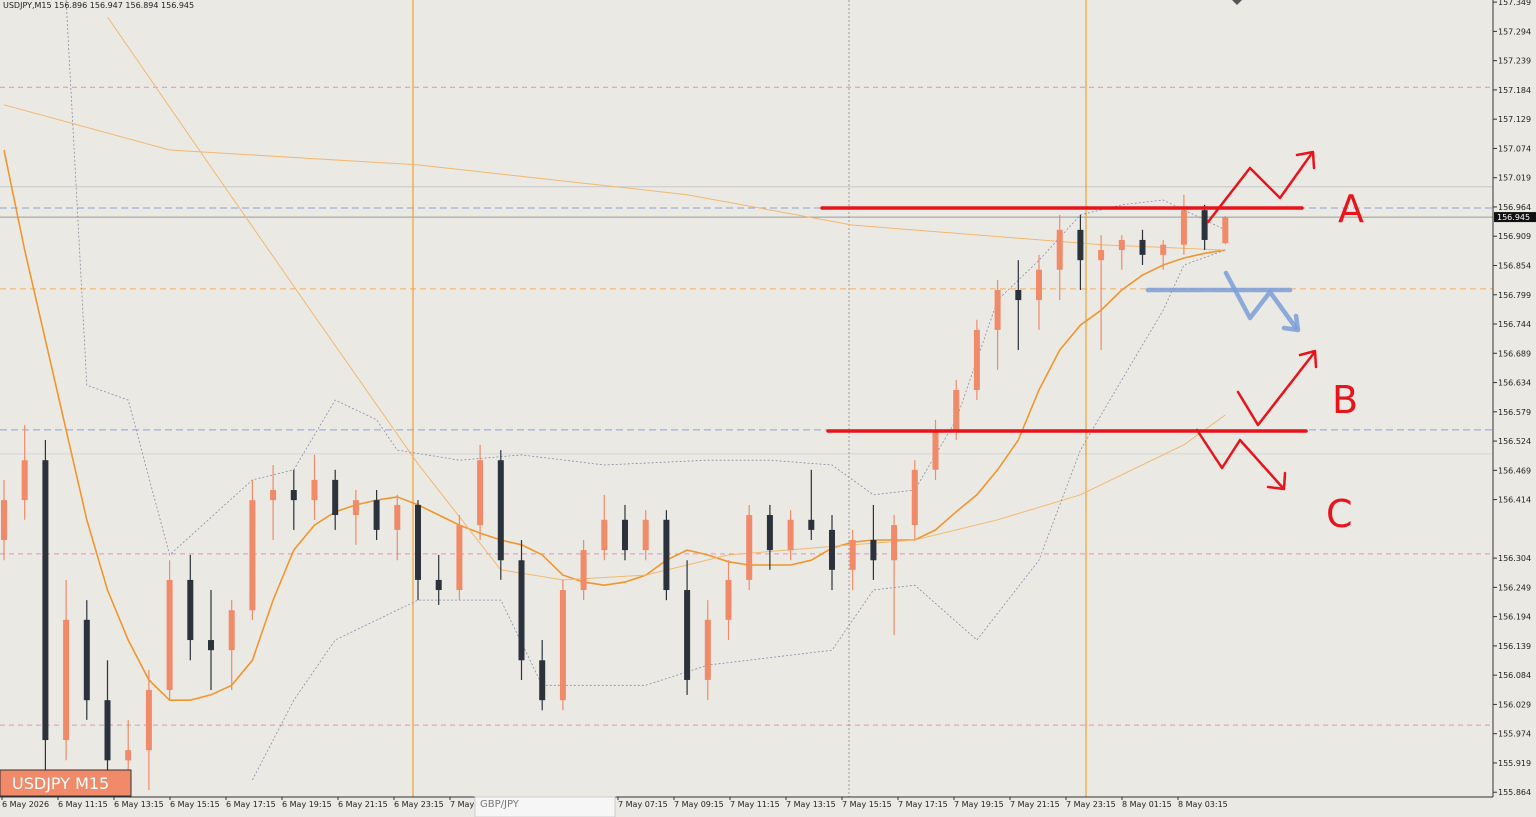  Describe the element at coordinates (1276, 481) in the screenshot. I see `arrow-c-head` at that location.